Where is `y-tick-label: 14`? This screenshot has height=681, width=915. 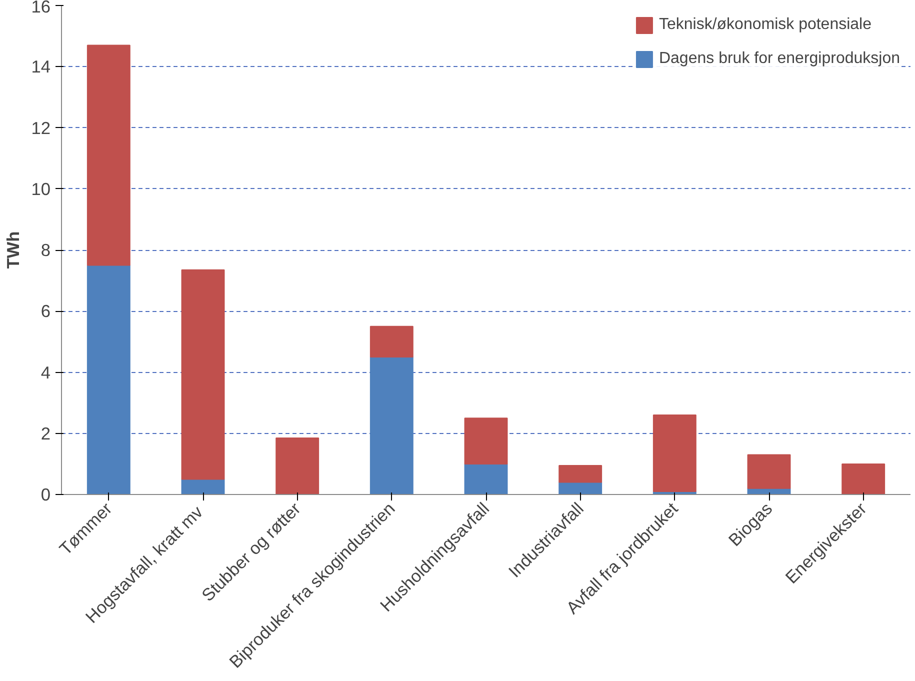
y-tick-label: 14 is located at coordinates (41, 66).